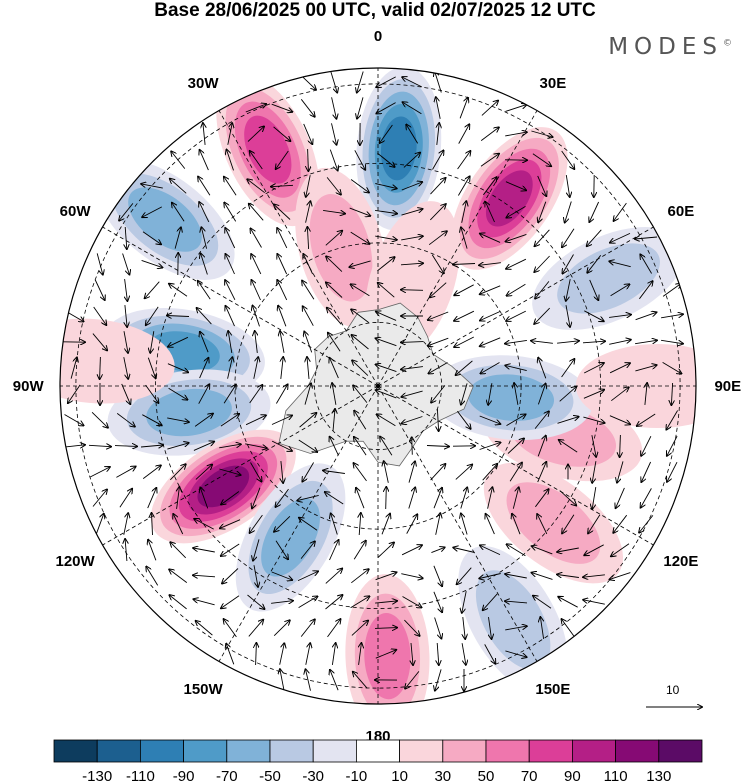 The width and height of the screenshot is (750, 783). Describe the element at coordinates (673, 690) in the screenshot. I see `reference-vector-label: 10` at that location.